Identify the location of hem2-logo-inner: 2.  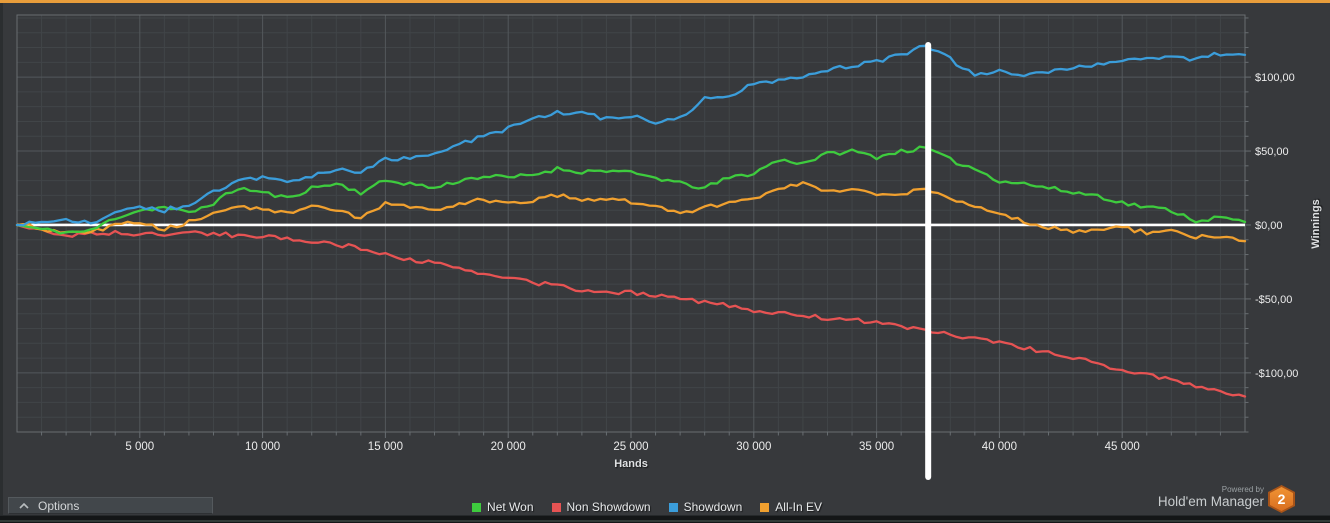
(1281, 499).